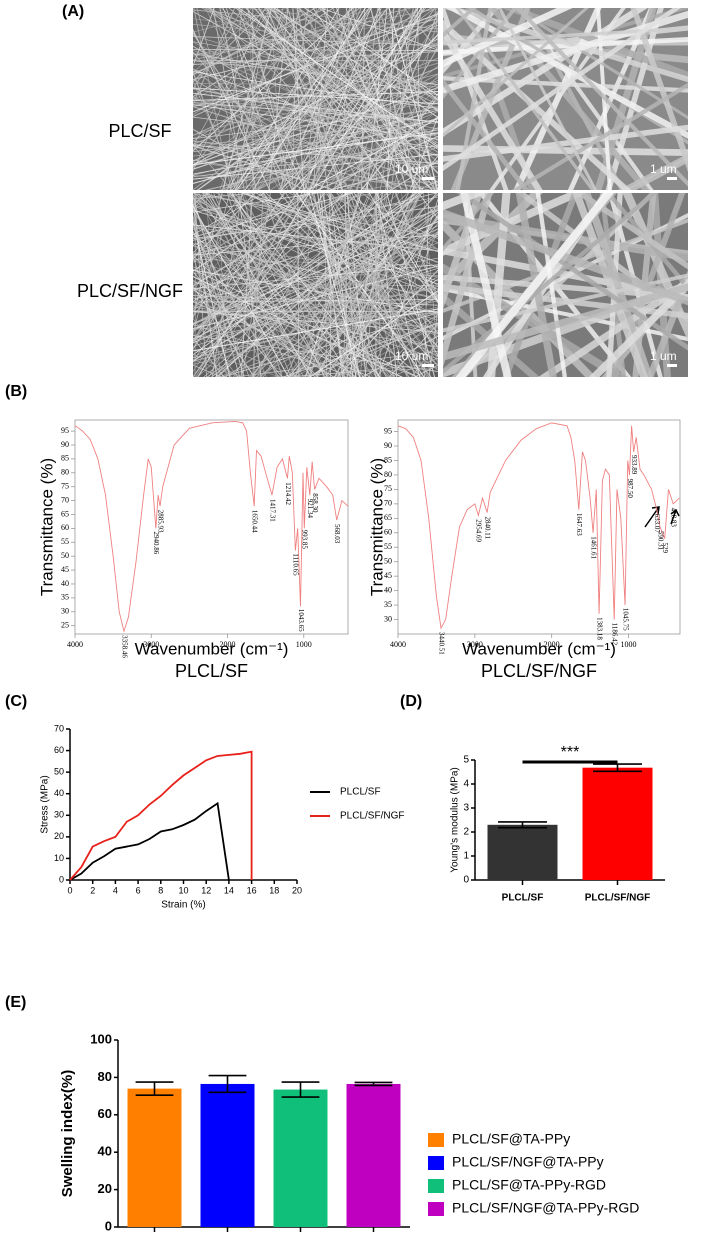 Image resolution: width=709 pixels, height=1235 pixels. I want to click on x-tick-label: 16, so click(252, 890).